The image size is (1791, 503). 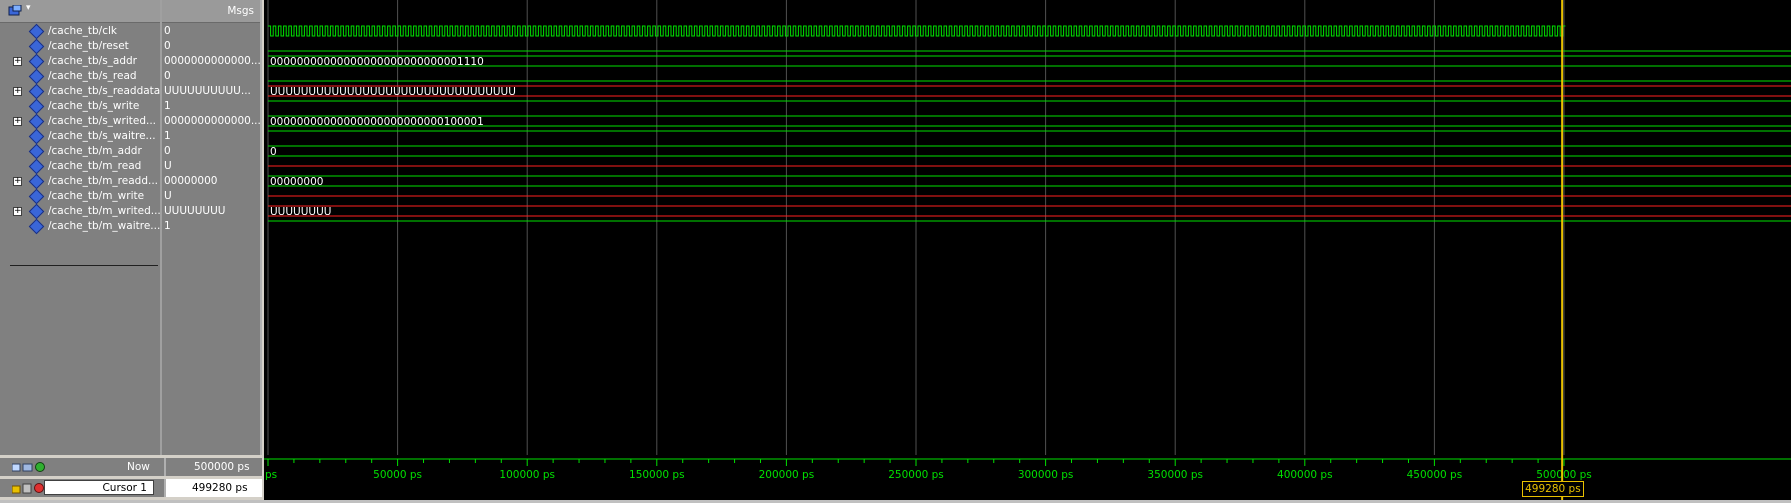 I want to click on wave-window-icon, so click(x=15, y=11).